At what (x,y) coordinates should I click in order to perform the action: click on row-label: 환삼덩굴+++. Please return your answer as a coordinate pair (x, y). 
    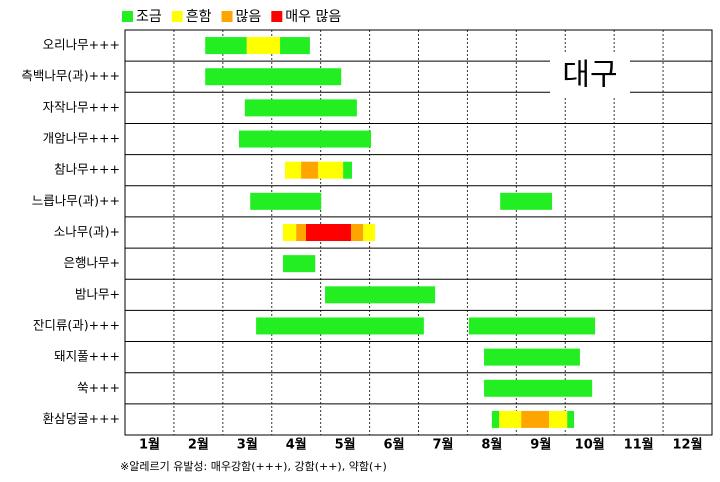
    Looking at the image, I should click on (81, 418).